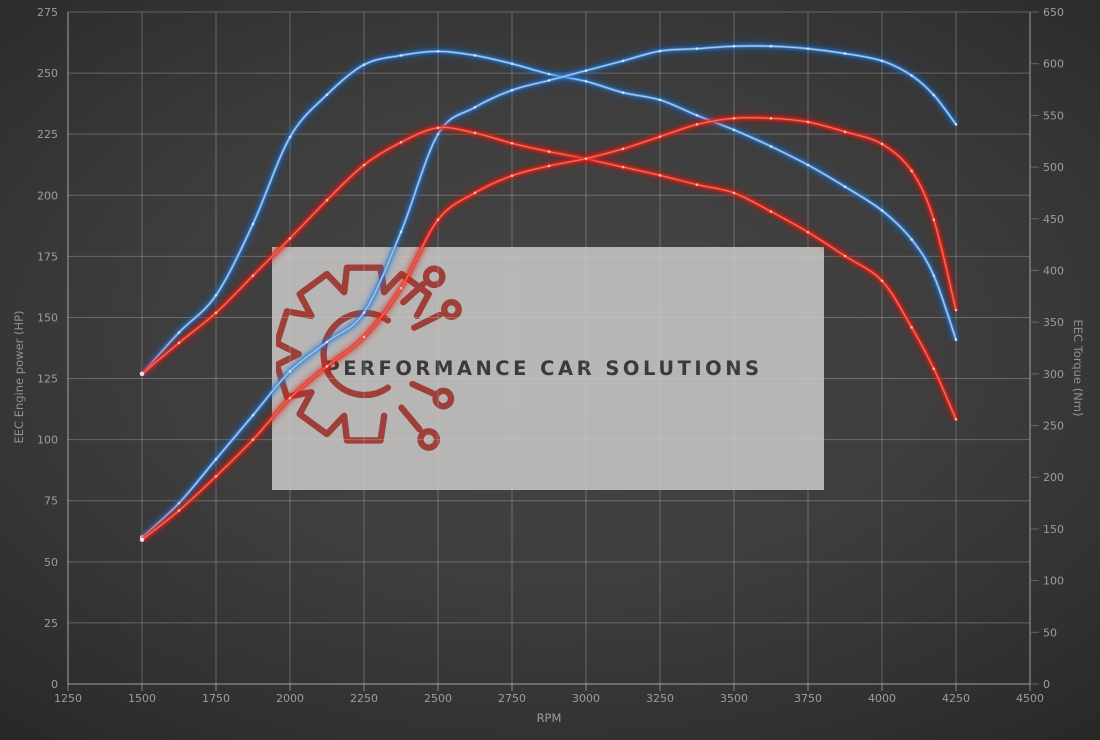 This screenshot has height=740, width=1100. Describe the element at coordinates (54, 684) in the screenshot. I see `y-left-tick-label: 0` at that location.